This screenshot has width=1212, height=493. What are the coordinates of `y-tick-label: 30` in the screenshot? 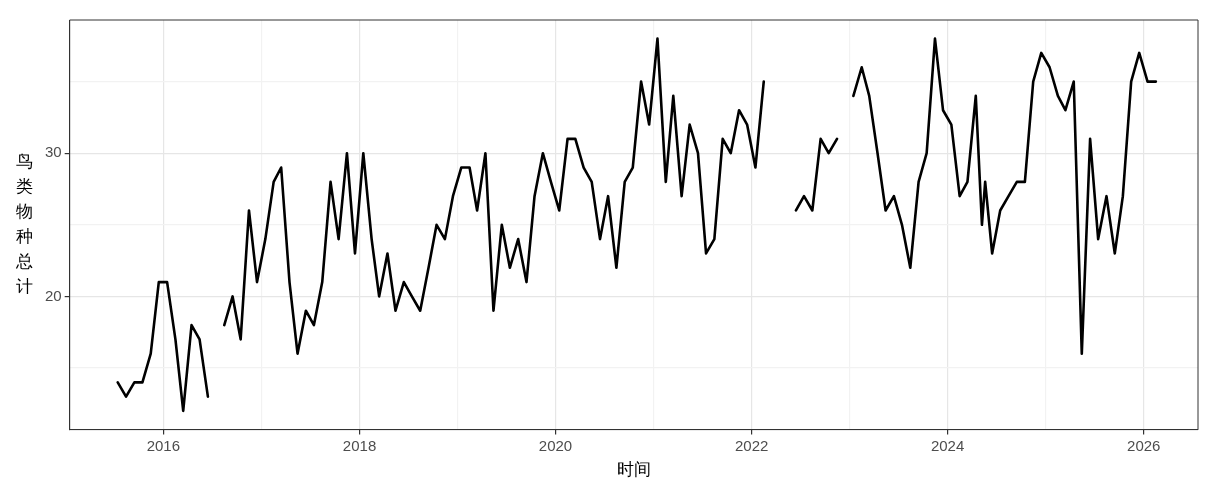 It's located at (53, 152).